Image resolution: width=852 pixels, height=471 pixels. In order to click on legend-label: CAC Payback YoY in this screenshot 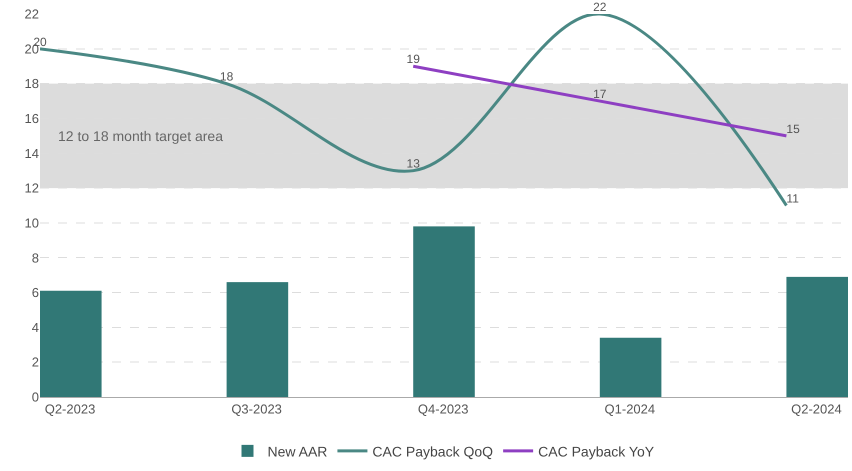, I will do `click(596, 451)`.